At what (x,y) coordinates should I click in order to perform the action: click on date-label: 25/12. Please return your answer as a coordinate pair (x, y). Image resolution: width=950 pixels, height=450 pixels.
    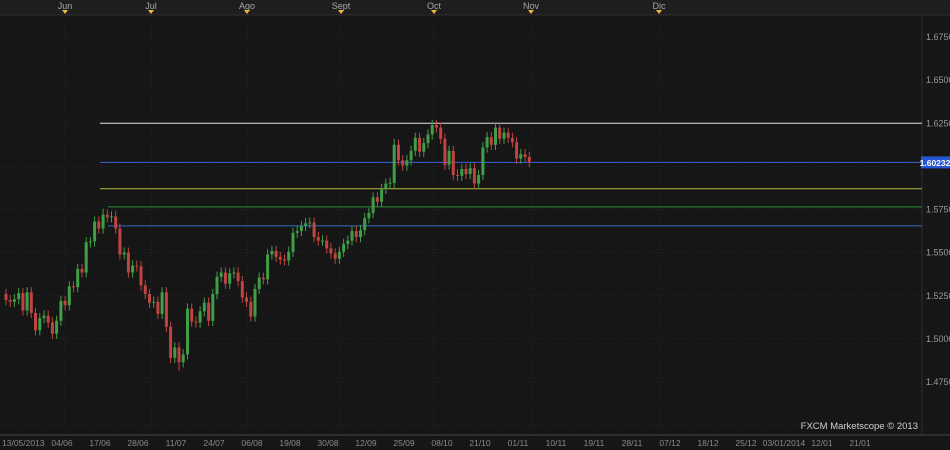
    Looking at the image, I should click on (746, 443).